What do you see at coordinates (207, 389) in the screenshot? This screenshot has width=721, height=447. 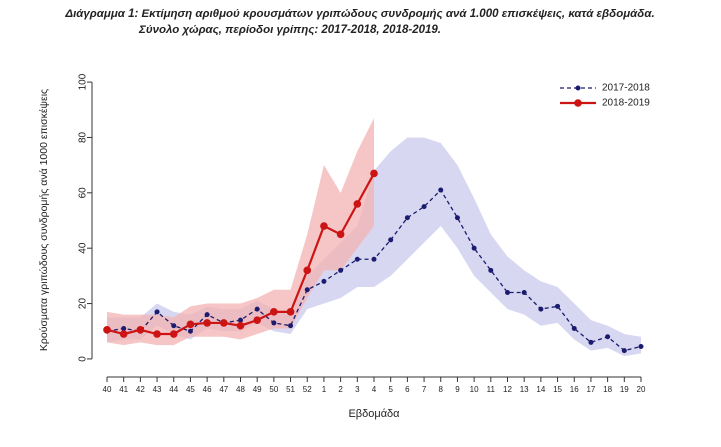 I see `x-tick-label: 46` at bounding box center [207, 389].